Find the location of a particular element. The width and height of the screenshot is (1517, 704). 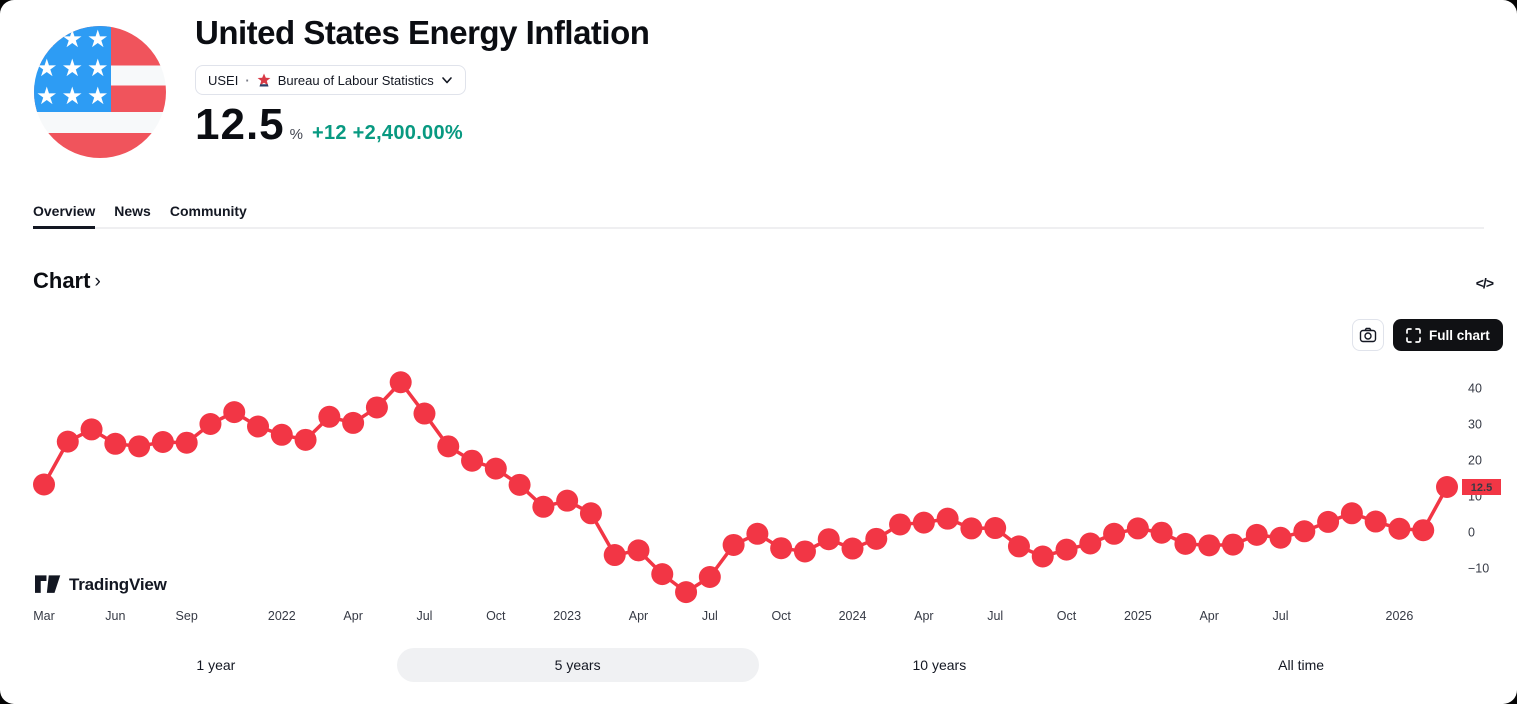

bureau-star-icon is located at coordinates (264, 80).